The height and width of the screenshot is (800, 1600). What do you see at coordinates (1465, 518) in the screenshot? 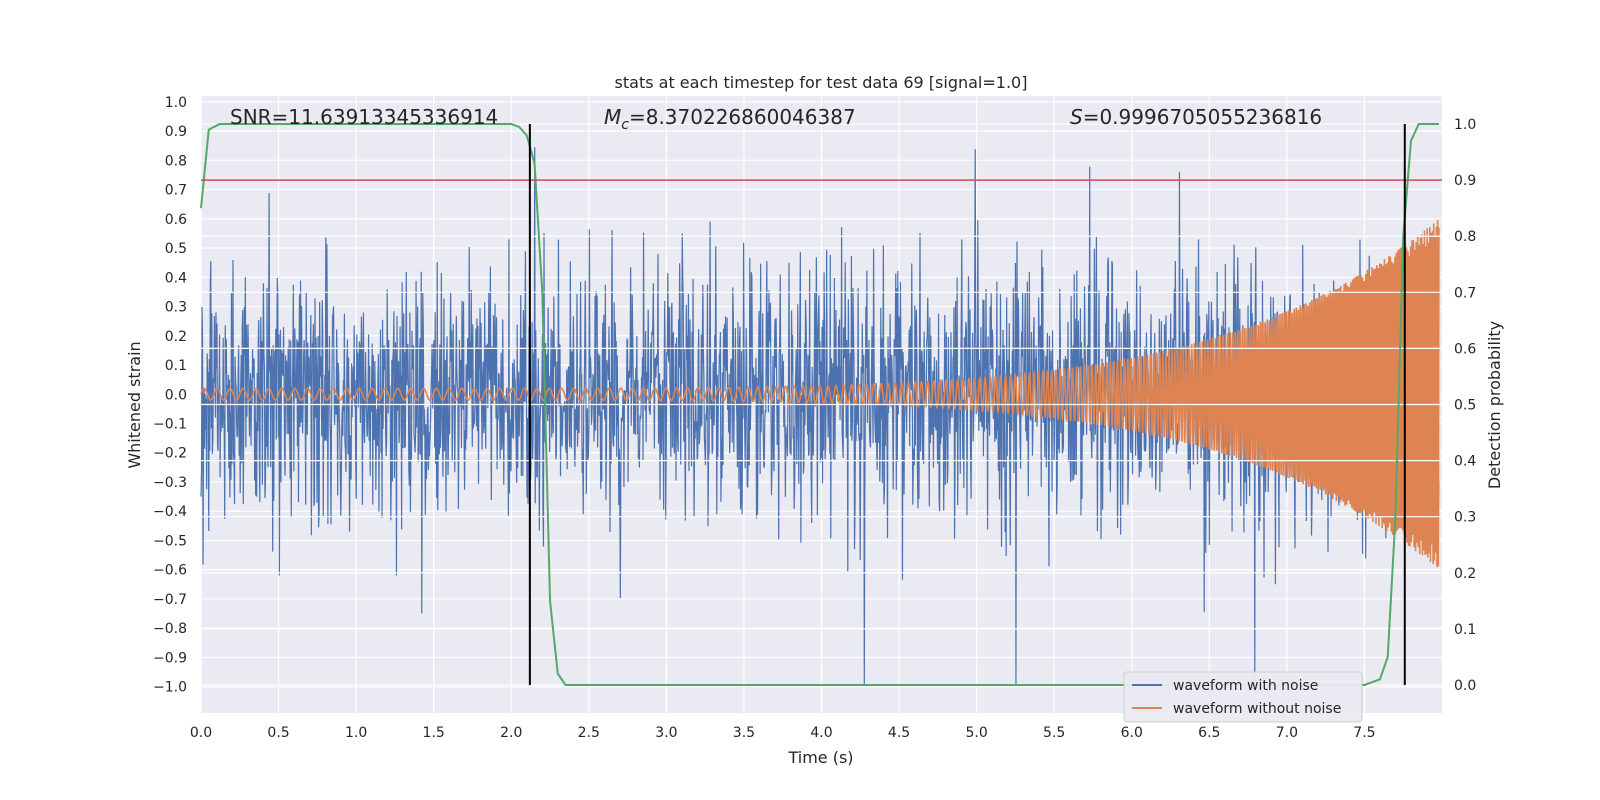
I see `y2-tick-label: 0.3` at bounding box center [1465, 518].